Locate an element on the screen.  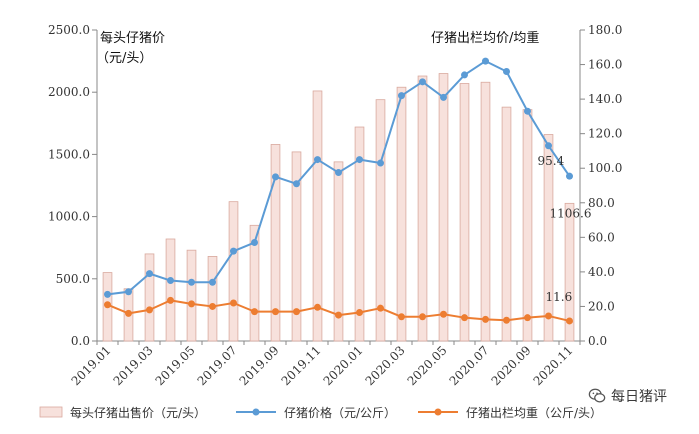
watermark: 每日猪评 is located at coordinates (627, 396).